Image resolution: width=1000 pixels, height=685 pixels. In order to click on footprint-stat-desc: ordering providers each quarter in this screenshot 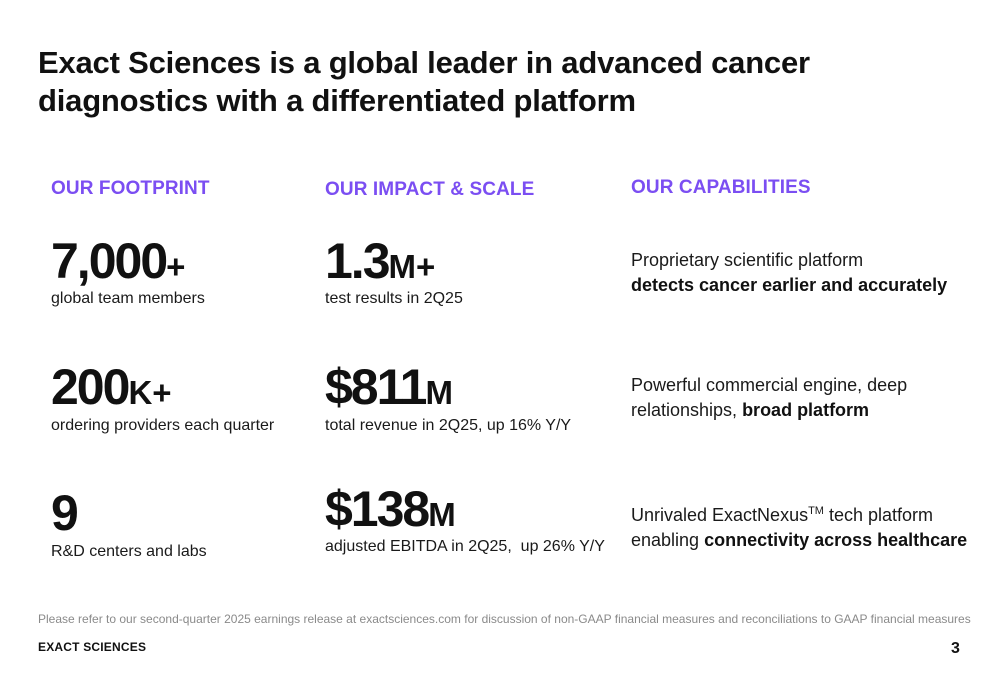, I will do `click(163, 425)`.